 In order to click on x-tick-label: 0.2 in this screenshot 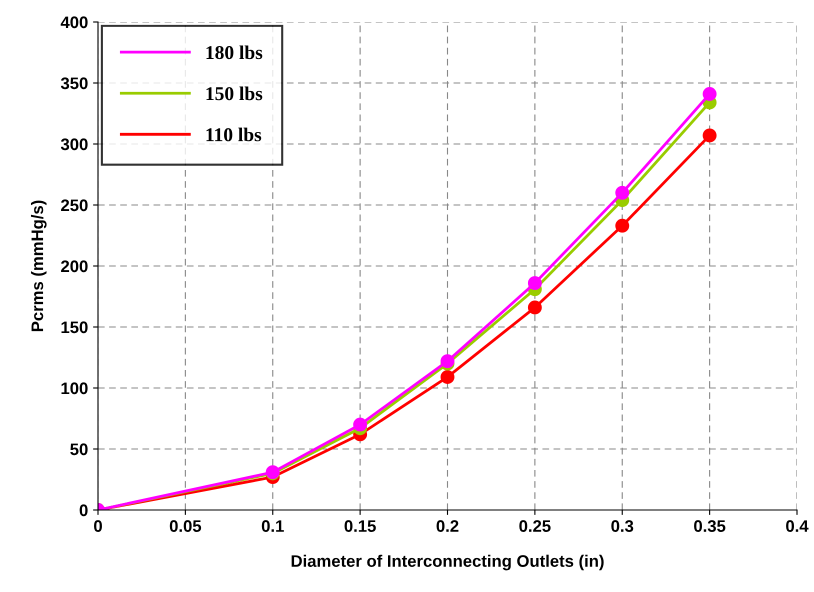, I will do `click(447, 526)`.